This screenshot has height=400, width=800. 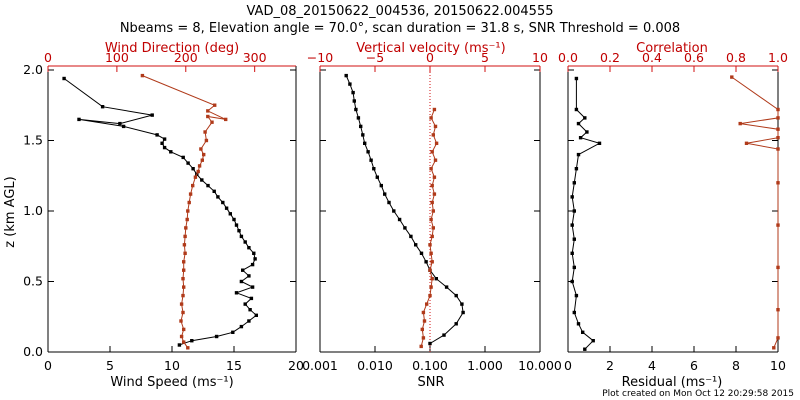 What do you see at coordinates (33, 140) in the screenshot?
I see `y-tick-label: 1.5` at bounding box center [33, 140].